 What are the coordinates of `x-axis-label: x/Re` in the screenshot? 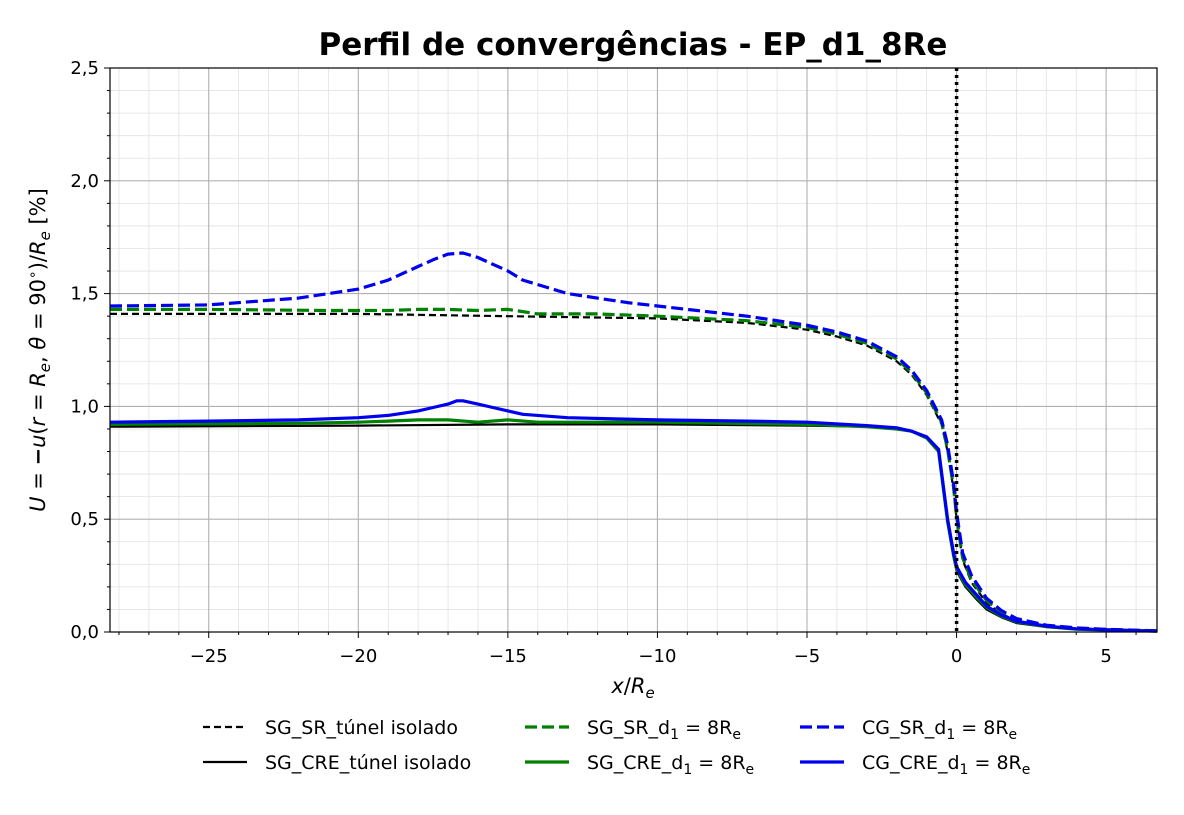 It's located at (632, 688).